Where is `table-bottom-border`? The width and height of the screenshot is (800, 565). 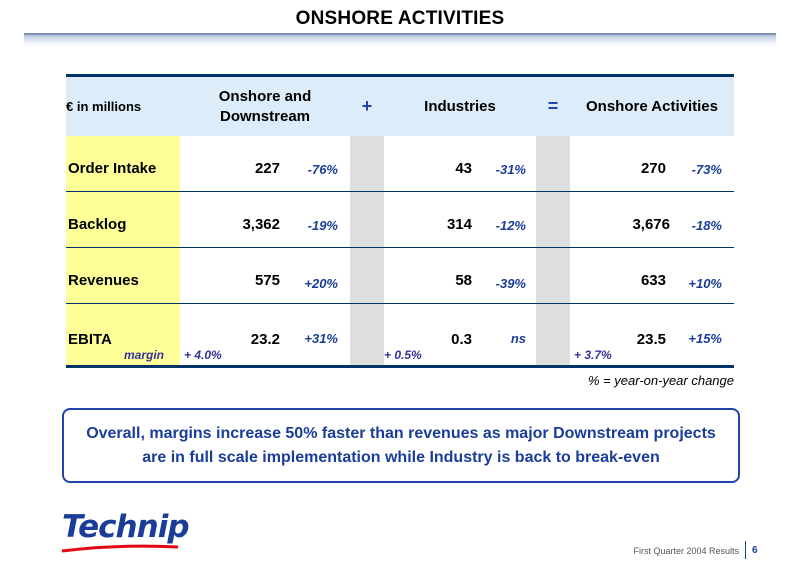 table-bottom-border is located at coordinates (400, 366).